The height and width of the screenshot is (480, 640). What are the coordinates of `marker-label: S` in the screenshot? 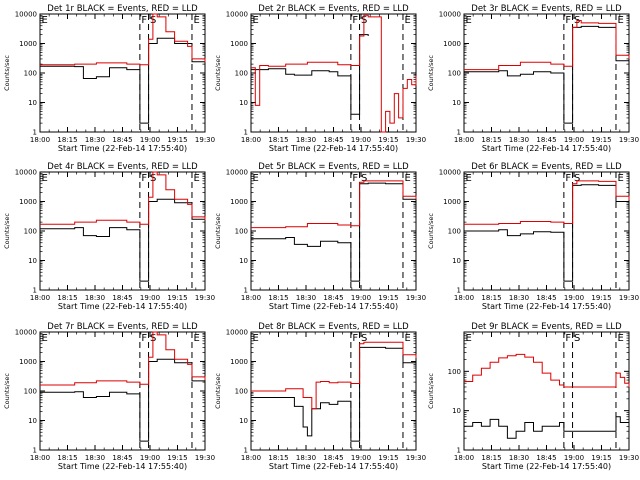 It's located at (364, 338).